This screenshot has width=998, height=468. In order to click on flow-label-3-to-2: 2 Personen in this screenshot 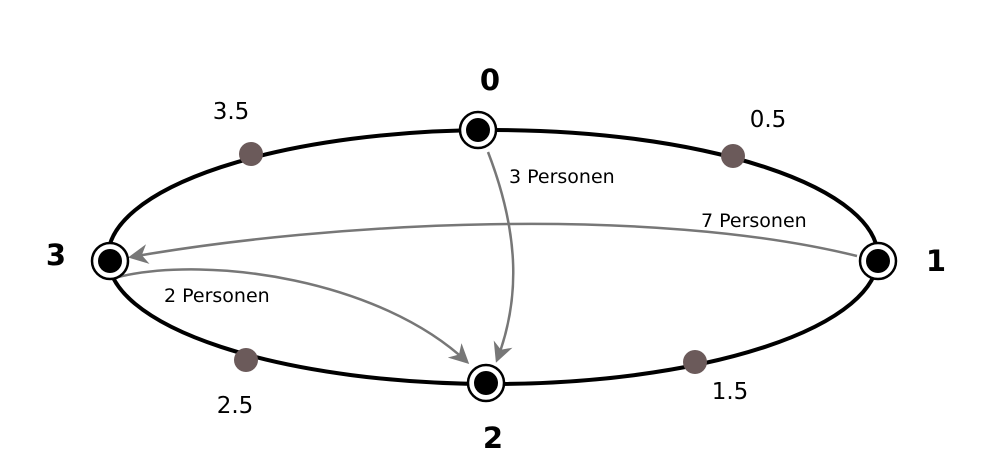, I will do `click(217, 296)`.